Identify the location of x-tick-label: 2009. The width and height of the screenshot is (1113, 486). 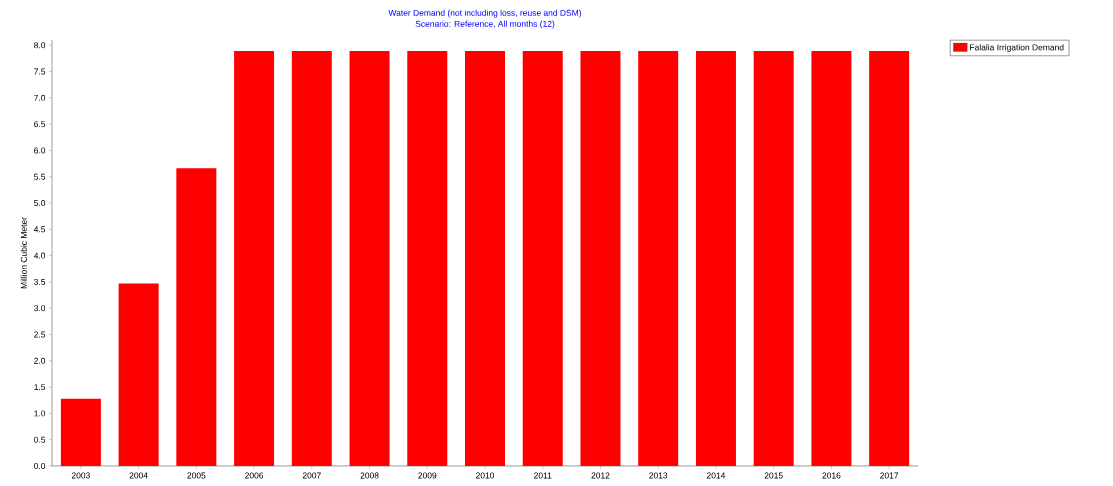
(427, 475).